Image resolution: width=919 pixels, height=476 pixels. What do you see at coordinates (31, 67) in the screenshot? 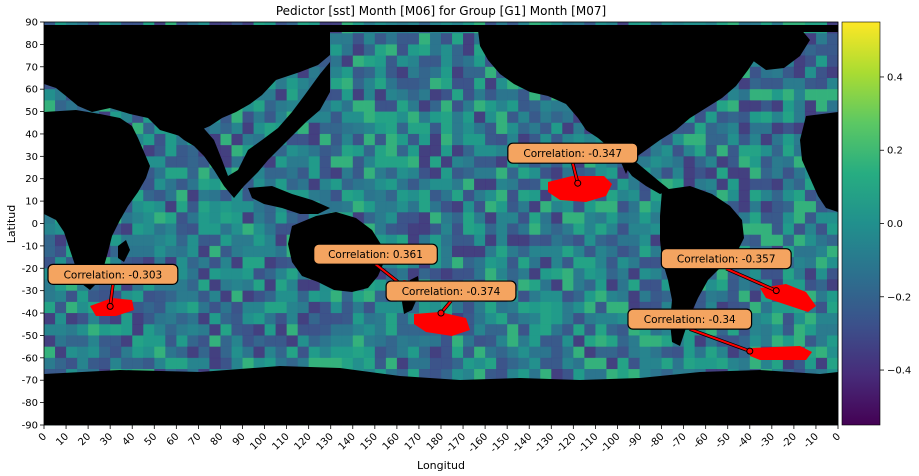
I see `y-tick-label: 70` at bounding box center [31, 67].